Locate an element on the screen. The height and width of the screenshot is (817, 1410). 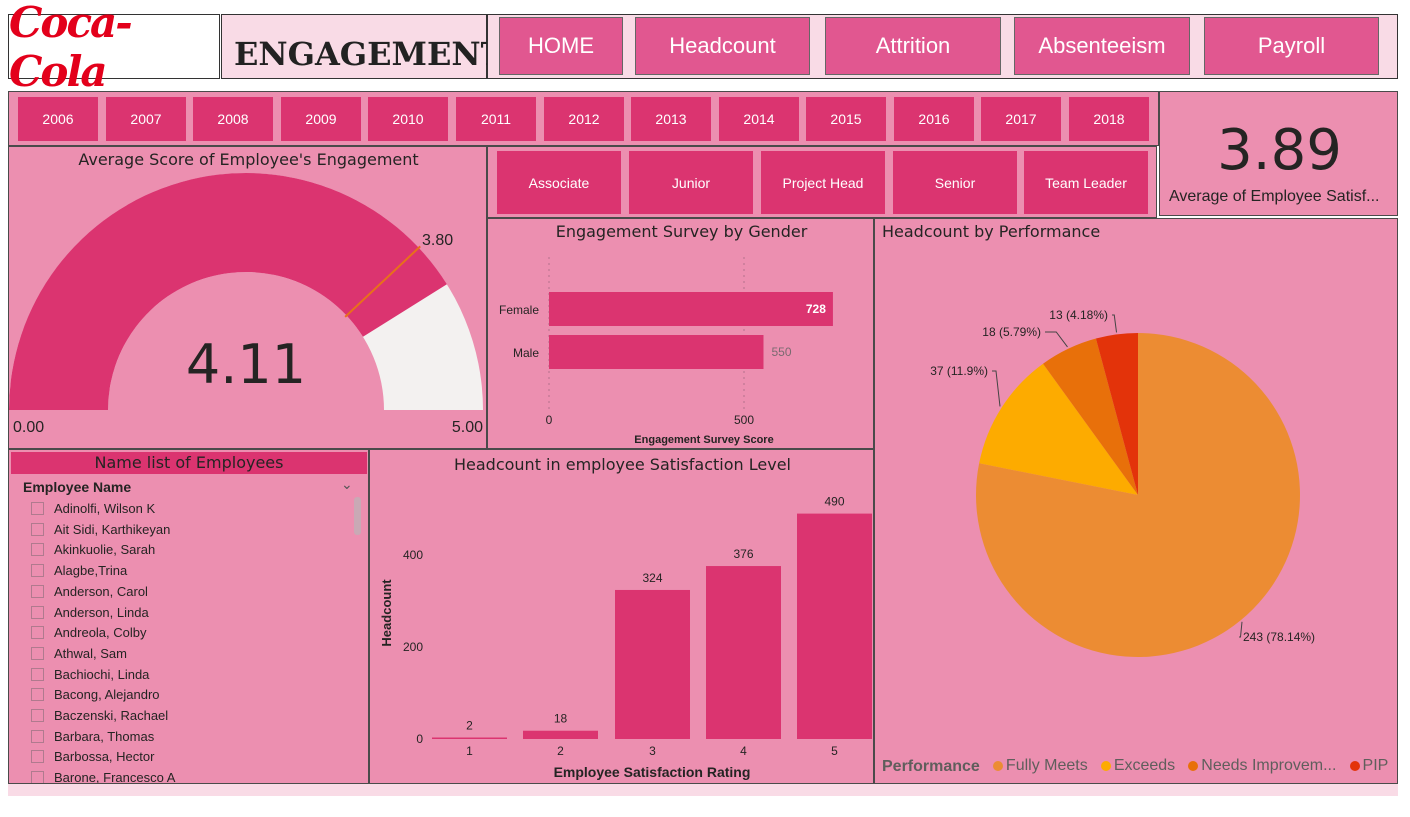
employee-list-item: Akinkuolie, Sarah is located at coordinates (93, 549).